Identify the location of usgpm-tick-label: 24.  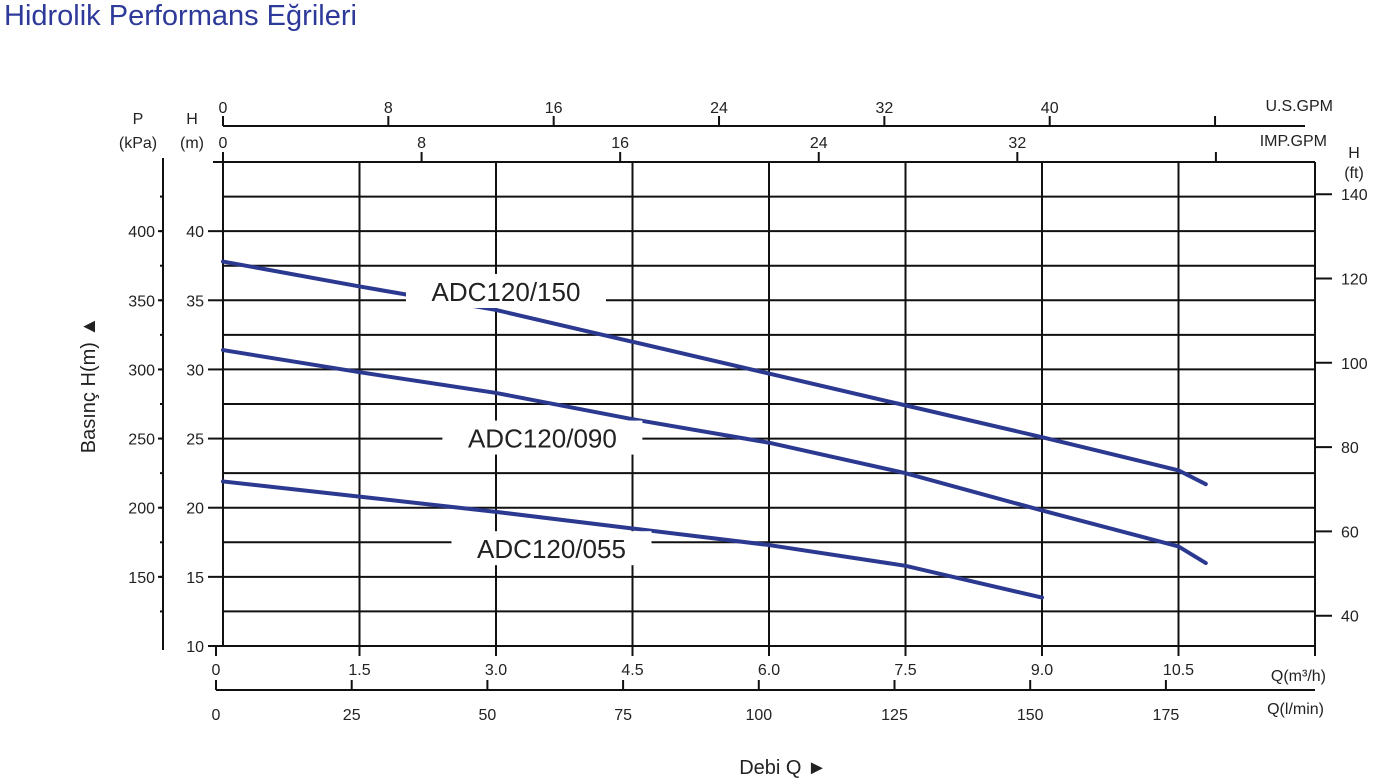
(719, 108).